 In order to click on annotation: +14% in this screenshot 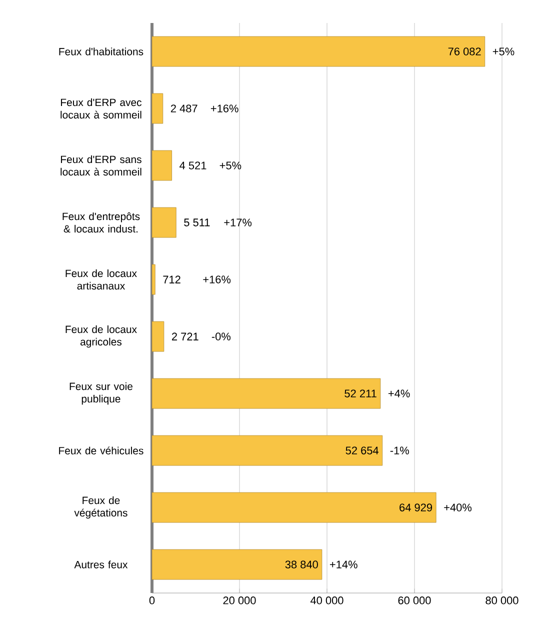, I will do `click(344, 564)`.